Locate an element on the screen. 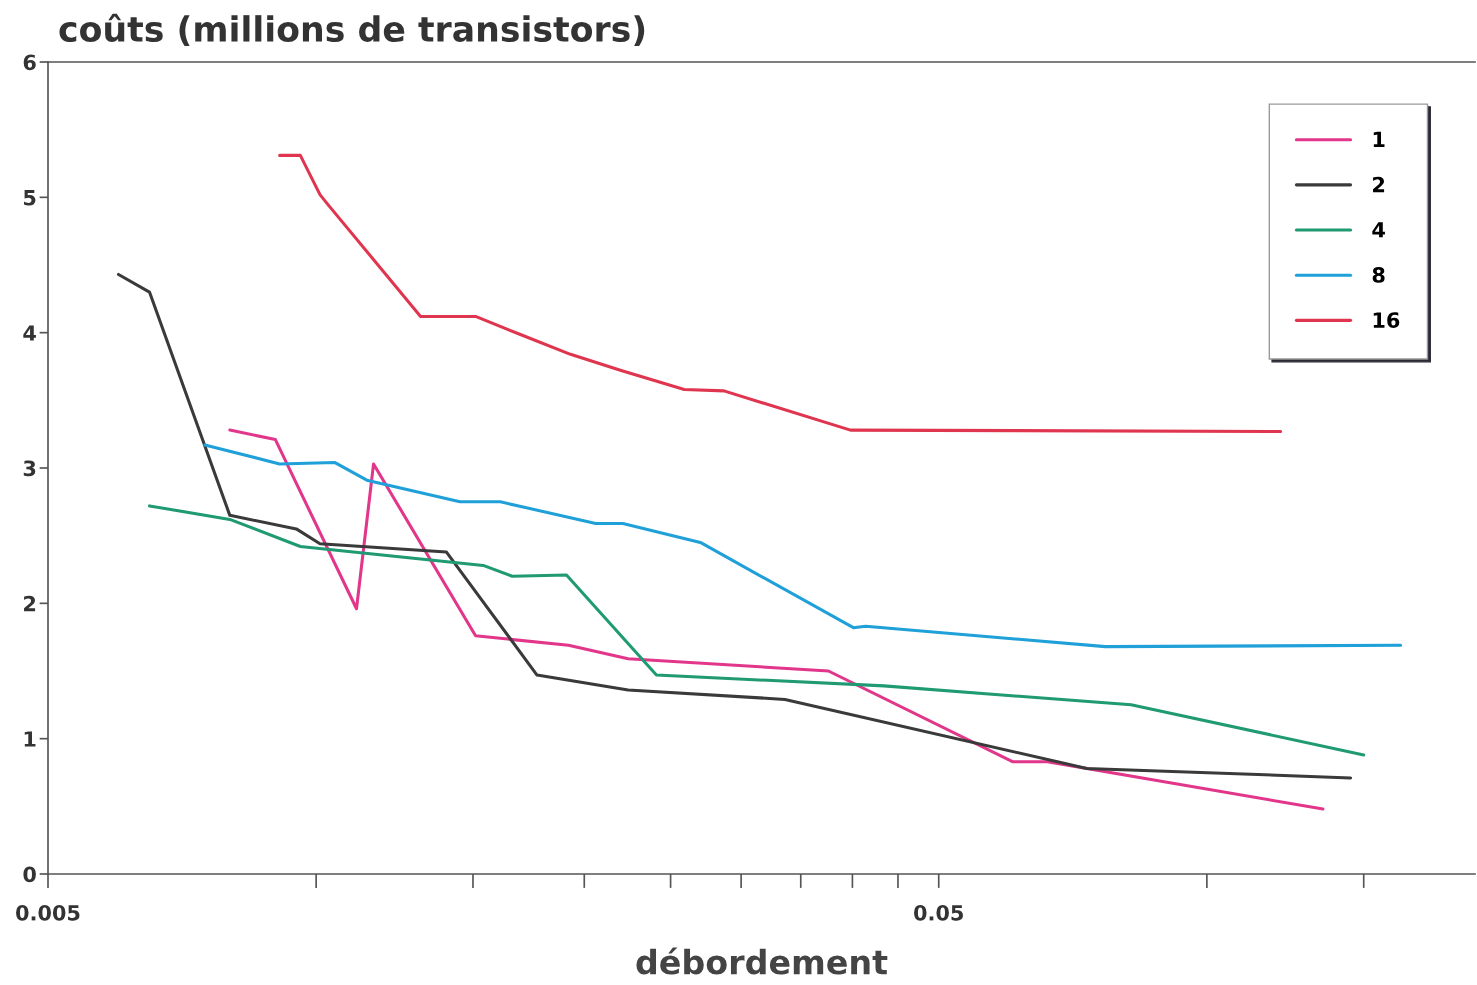 The width and height of the screenshot is (1477, 985). y-tick-label: 3 is located at coordinates (29, 468).